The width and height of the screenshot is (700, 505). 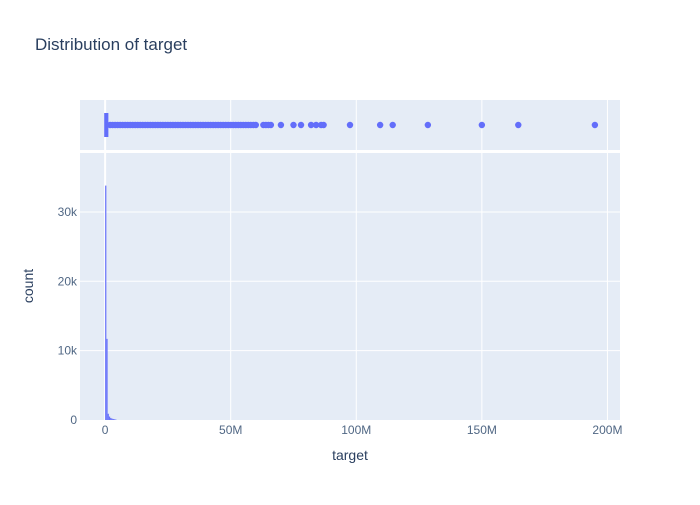 What do you see at coordinates (68, 351) in the screenshot?
I see `y-tick-label: 10k` at bounding box center [68, 351].